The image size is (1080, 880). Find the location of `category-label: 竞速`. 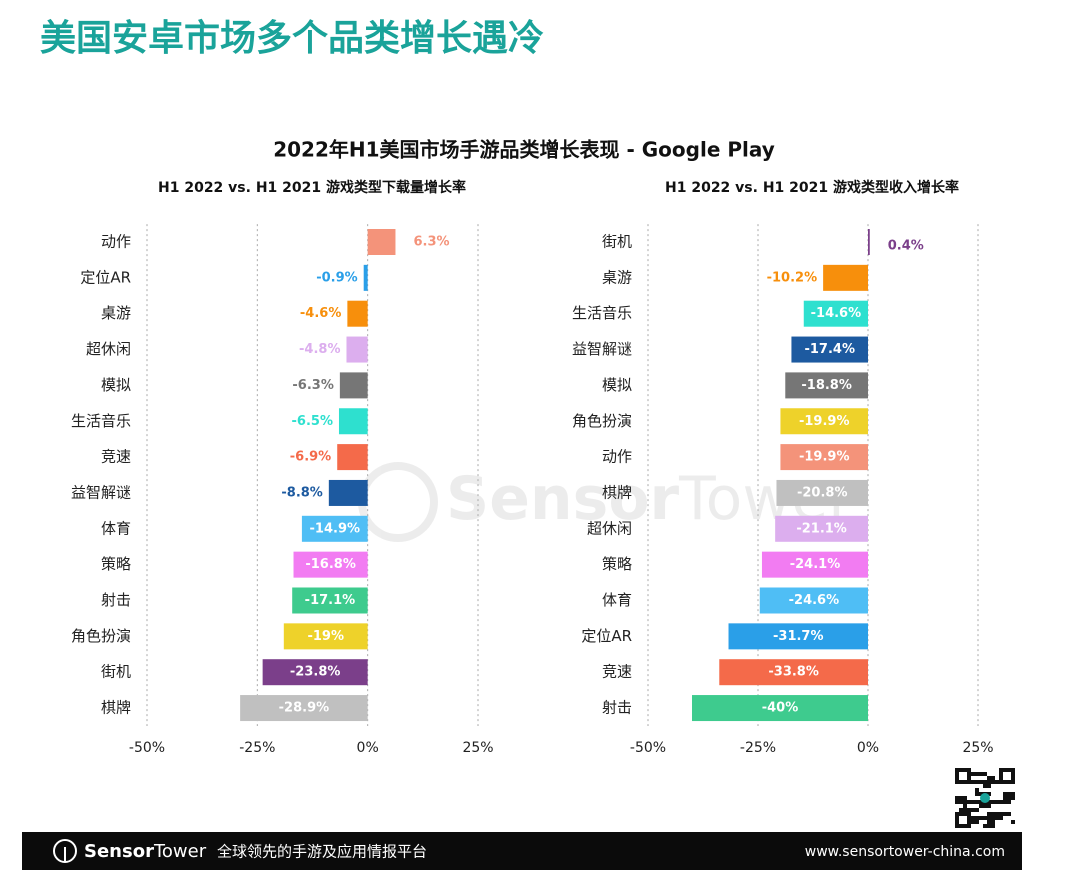

category-label: 竞速 is located at coordinates (116, 457).